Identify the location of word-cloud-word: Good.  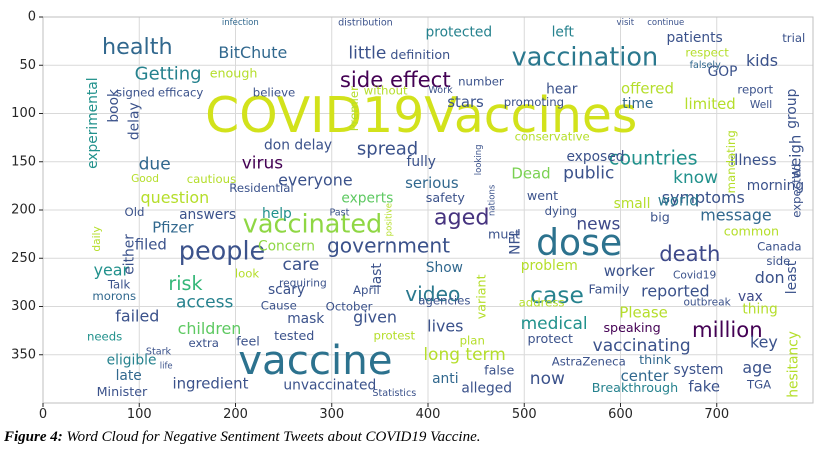
(145, 179).